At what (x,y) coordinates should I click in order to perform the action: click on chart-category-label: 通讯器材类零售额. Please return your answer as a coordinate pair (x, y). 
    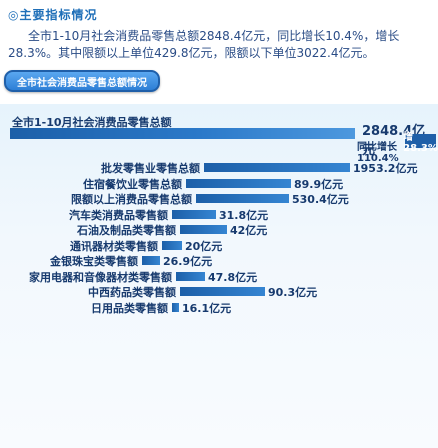
    Looking at the image, I should click on (114, 246).